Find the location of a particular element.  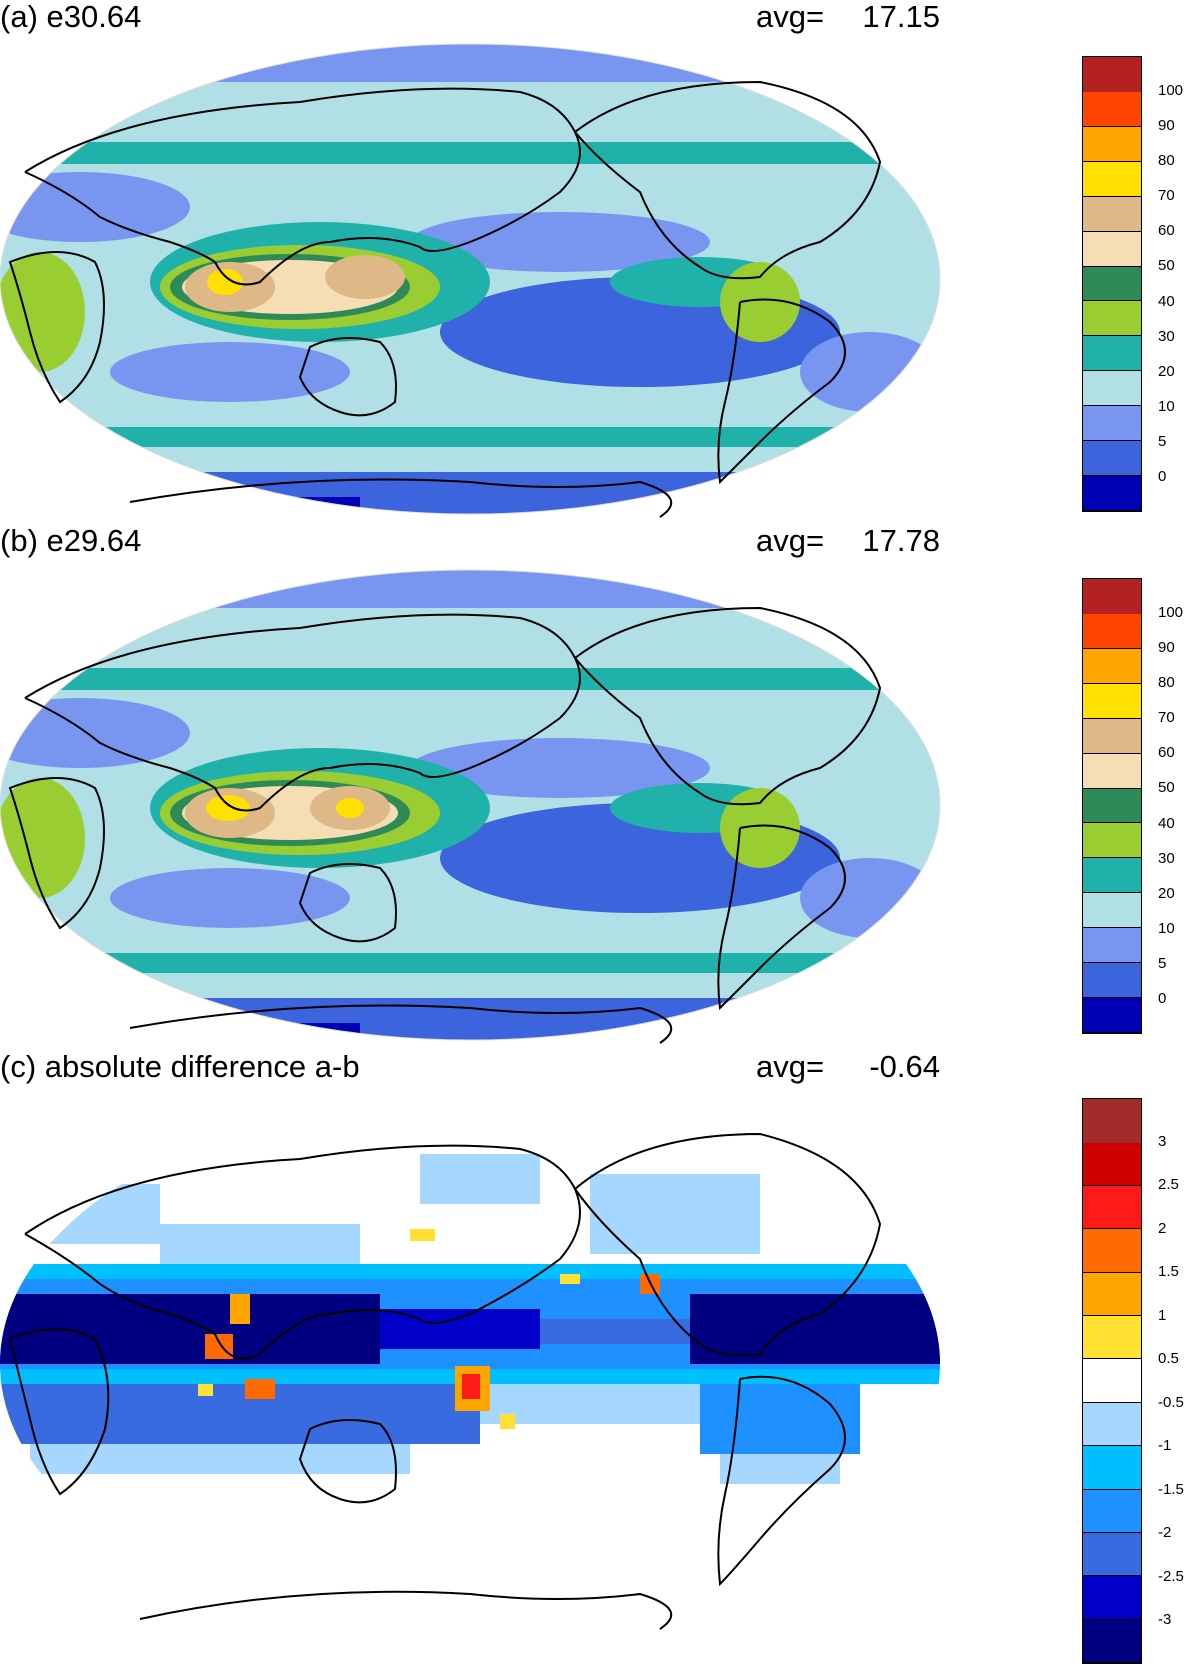

colorbar-tick-label: 1 is located at coordinates (1162, 1315).